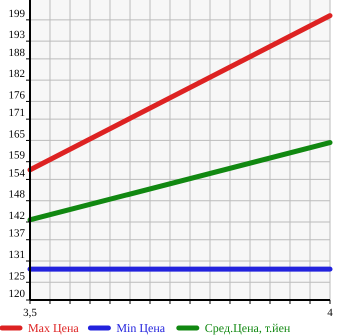 Image resolution: width=345 pixels, height=335 pixels. What do you see at coordinates (17, 35) in the screenshot?
I see `y-tick-label: 193` at bounding box center [17, 35].